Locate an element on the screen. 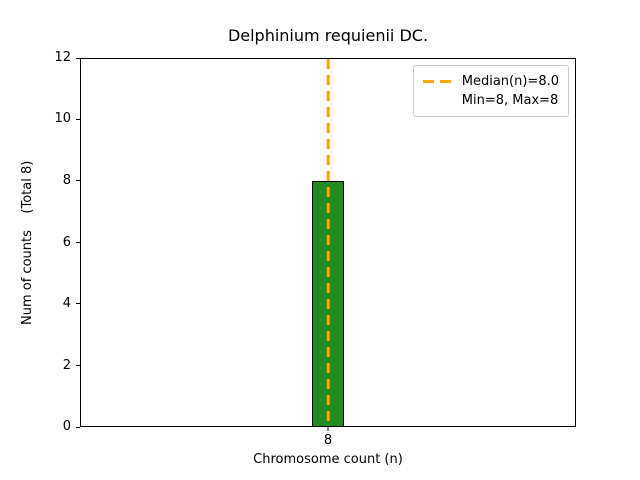 This screenshot has height=480, width=640. legend: Median(n)=8.0 Min=8, Max=8 is located at coordinates (490, 91).